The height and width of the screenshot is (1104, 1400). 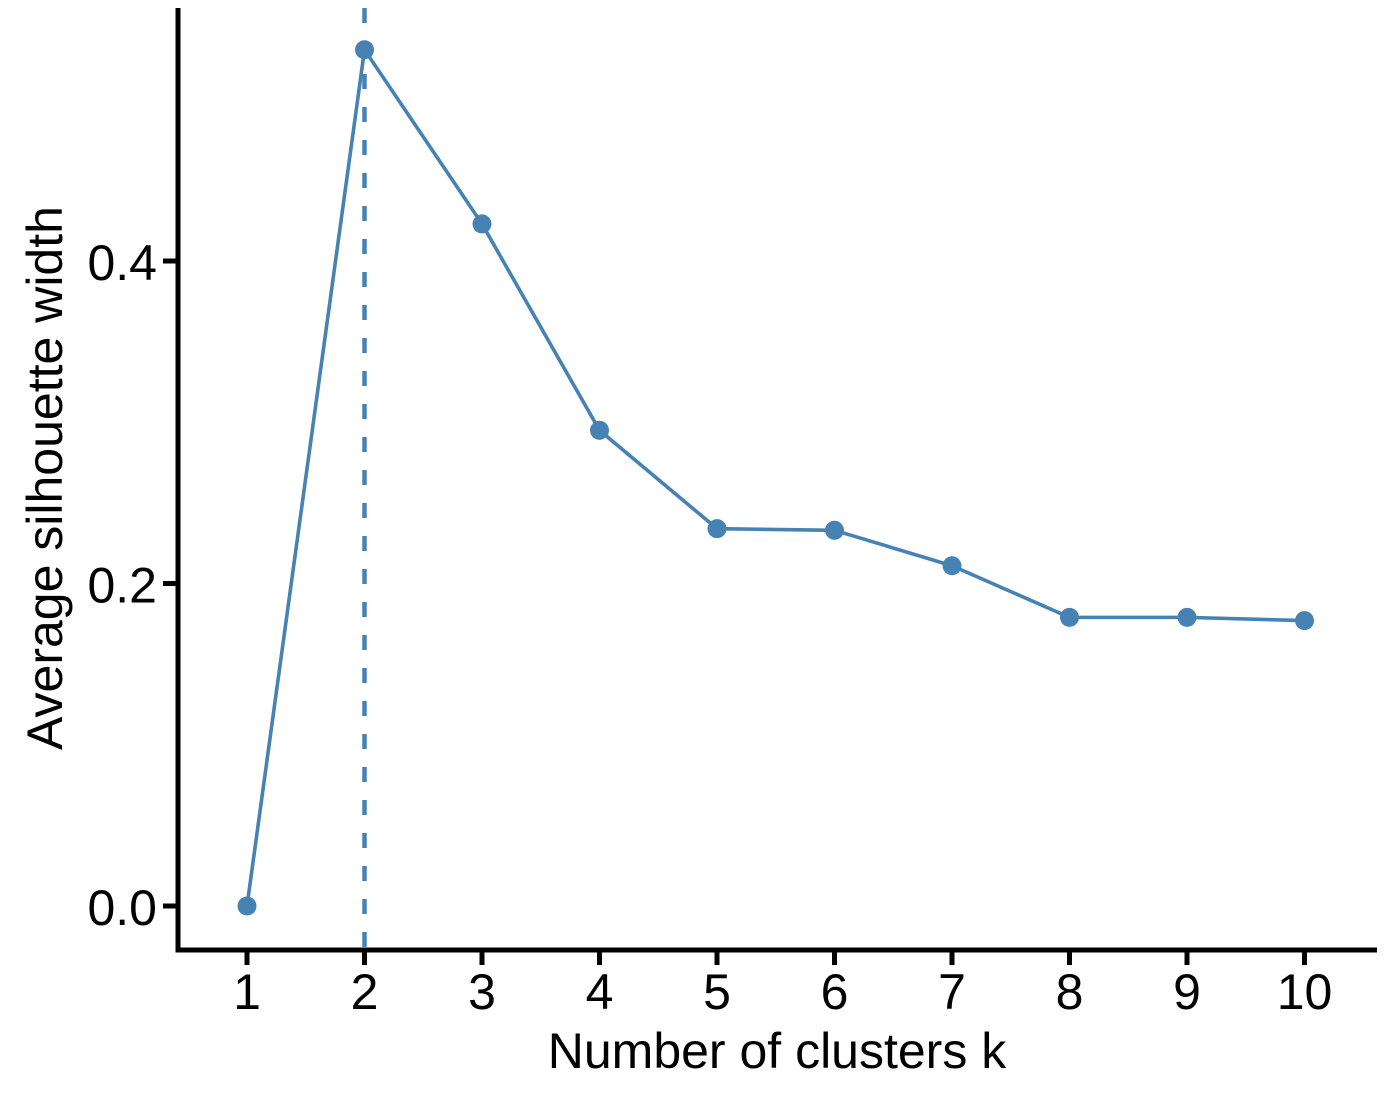 What do you see at coordinates (122, 263) in the screenshot?
I see `y-tick-label: 0.4` at bounding box center [122, 263].